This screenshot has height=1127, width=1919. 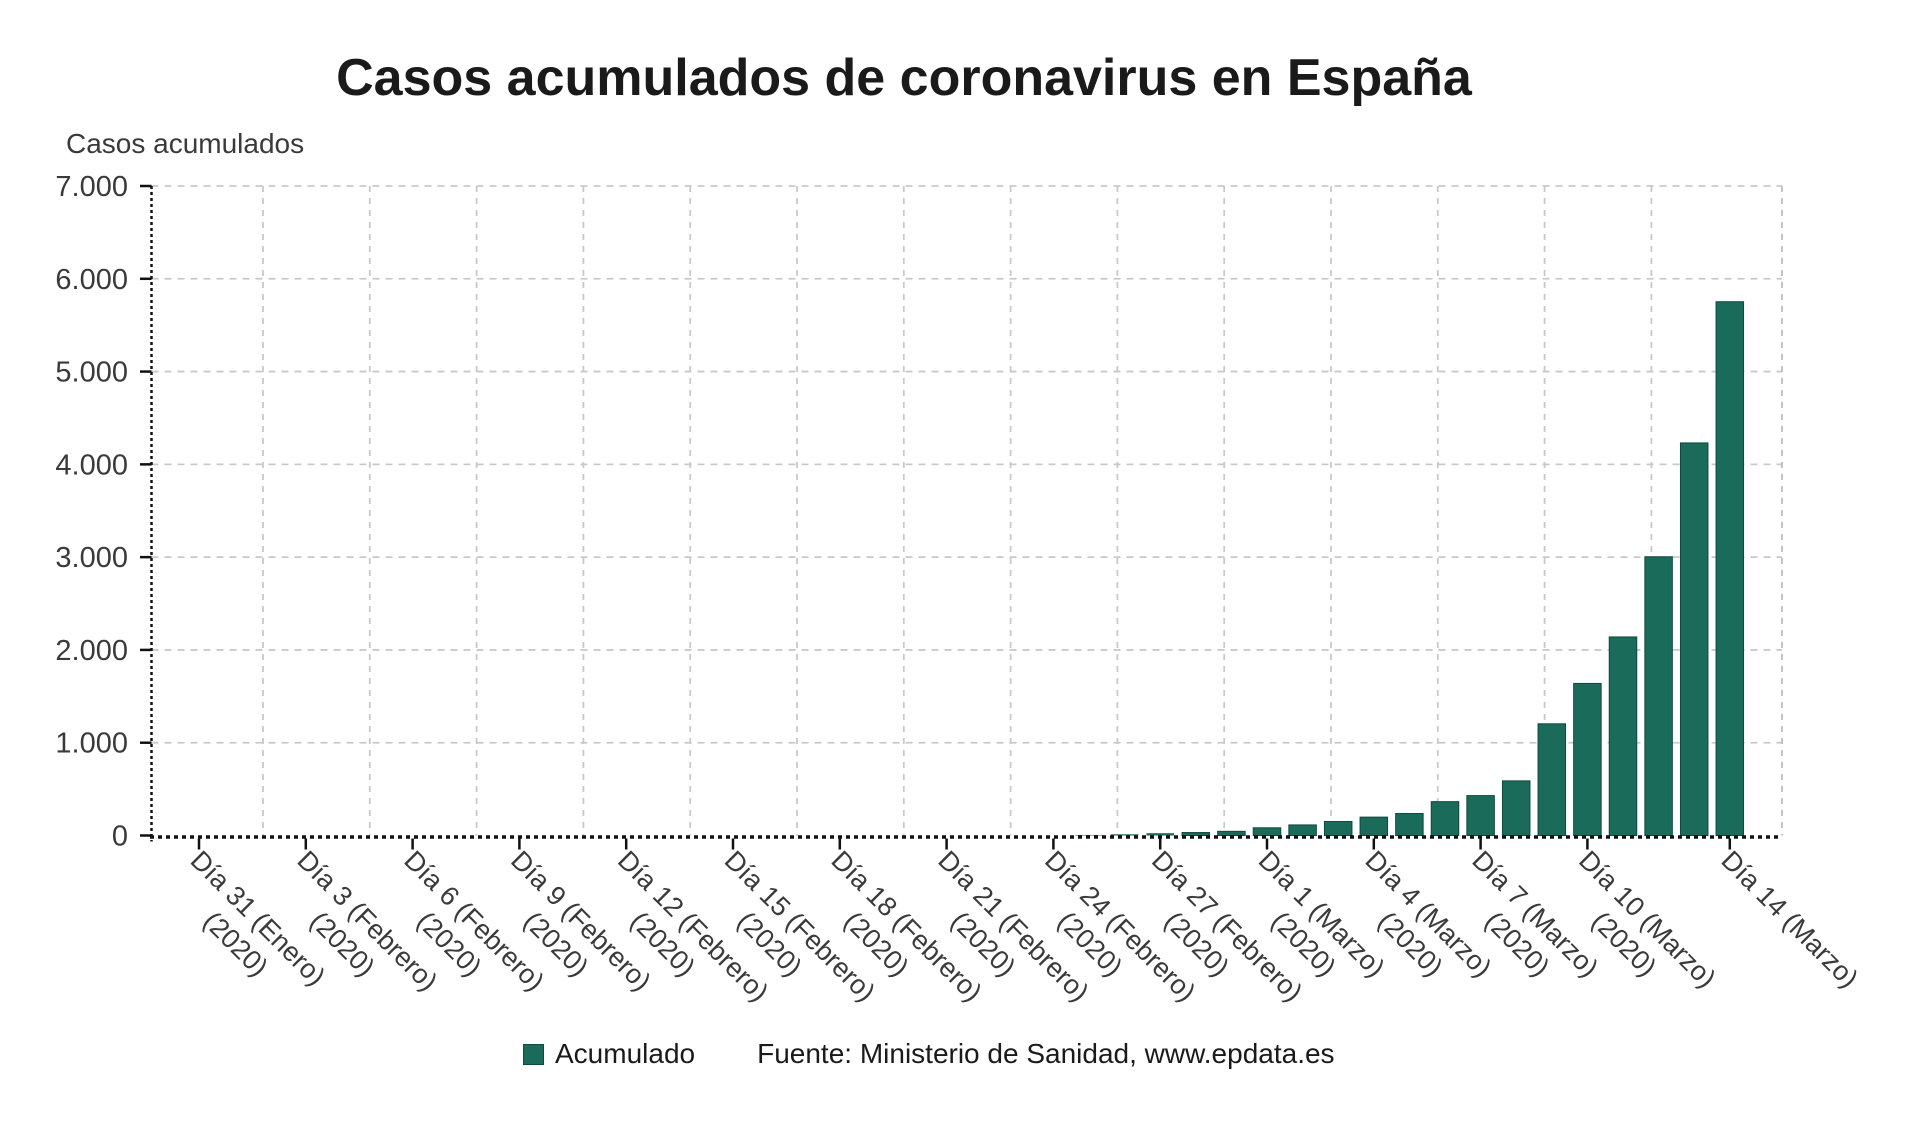 What do you see at coordinates (91, 373) in the screenshot?
I see `y-tick-label: 5.000` at bounding box center [91, 373].